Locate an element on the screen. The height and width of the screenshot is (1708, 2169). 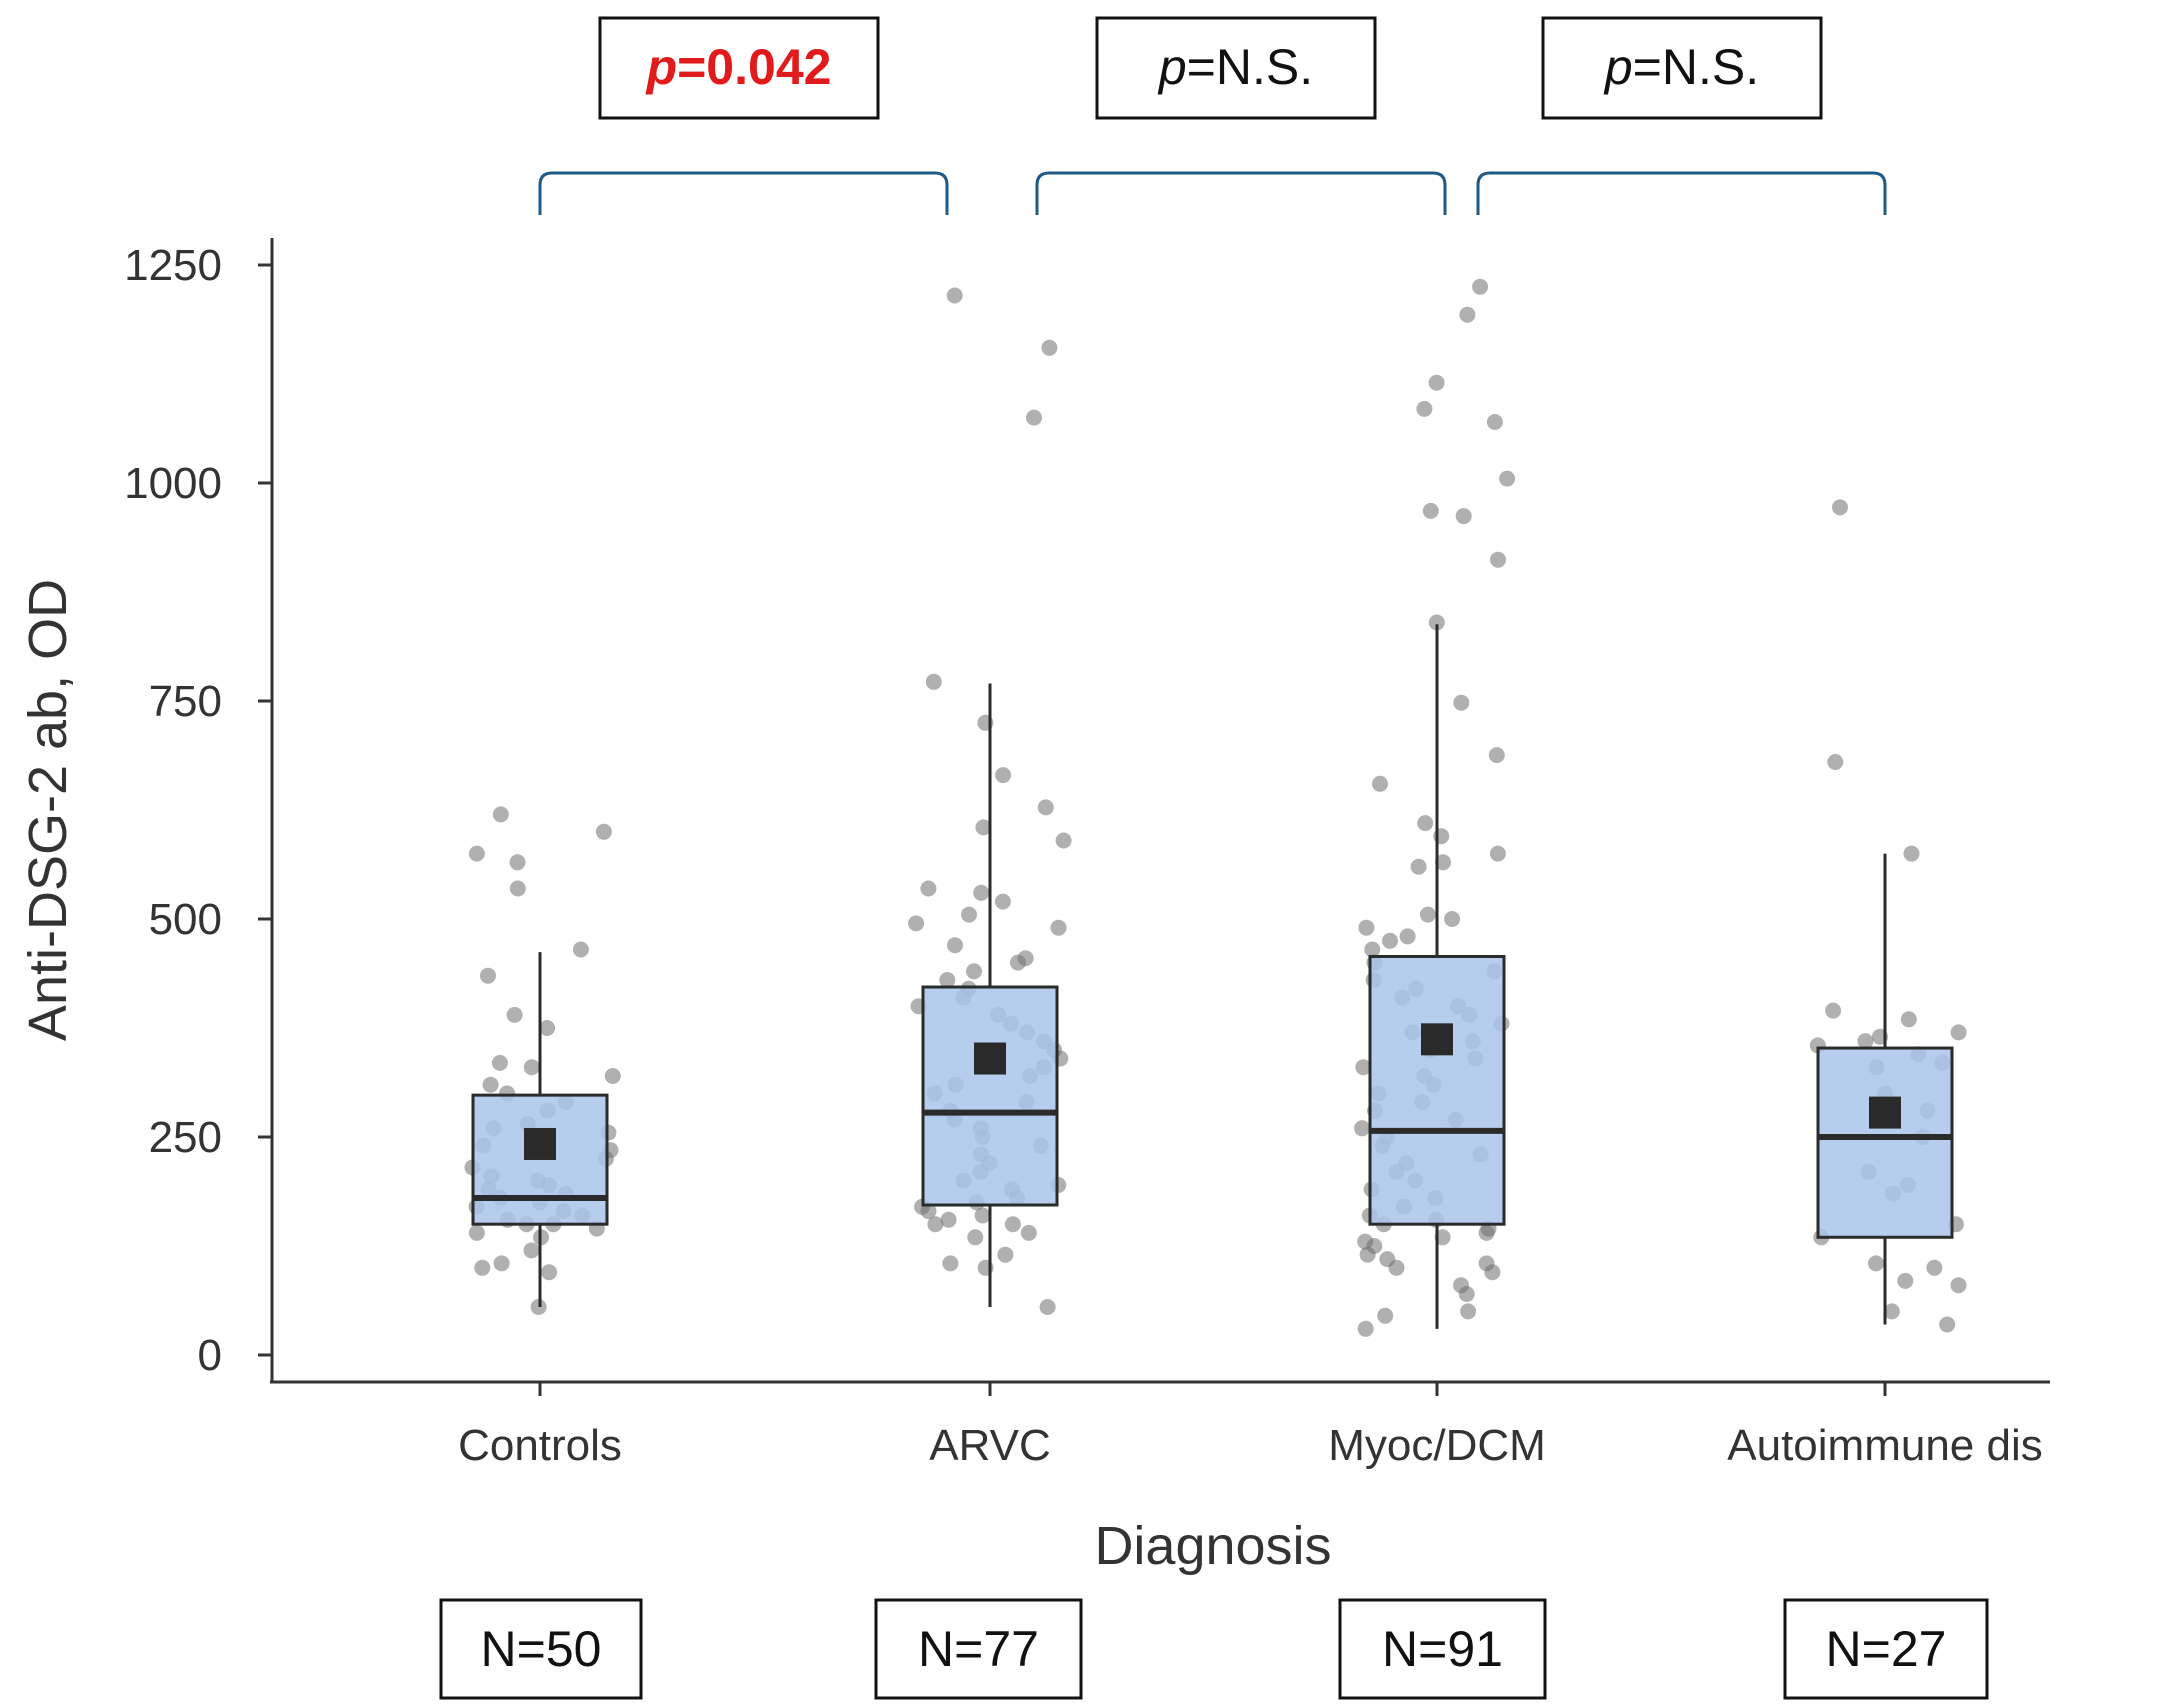
y-tick-label: 500 is located at coordinates (185, 919).